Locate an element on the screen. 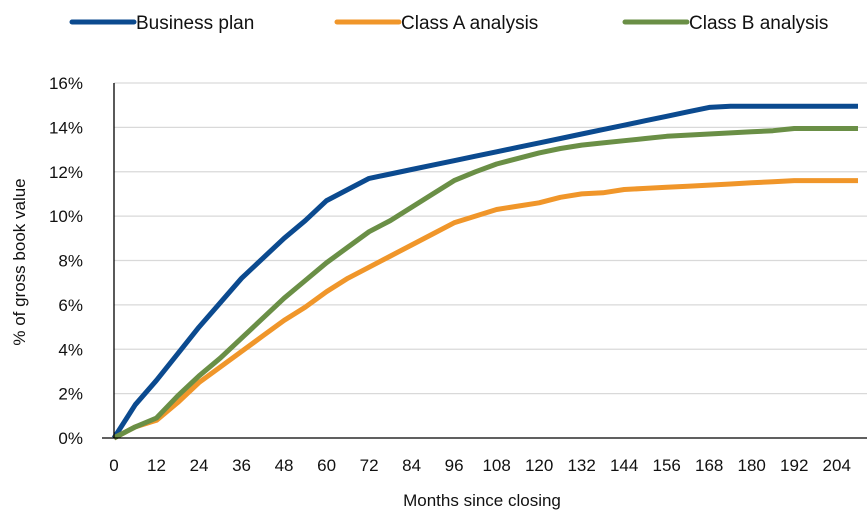  x-tick-label: 132 is located at coordinates (581, 465).